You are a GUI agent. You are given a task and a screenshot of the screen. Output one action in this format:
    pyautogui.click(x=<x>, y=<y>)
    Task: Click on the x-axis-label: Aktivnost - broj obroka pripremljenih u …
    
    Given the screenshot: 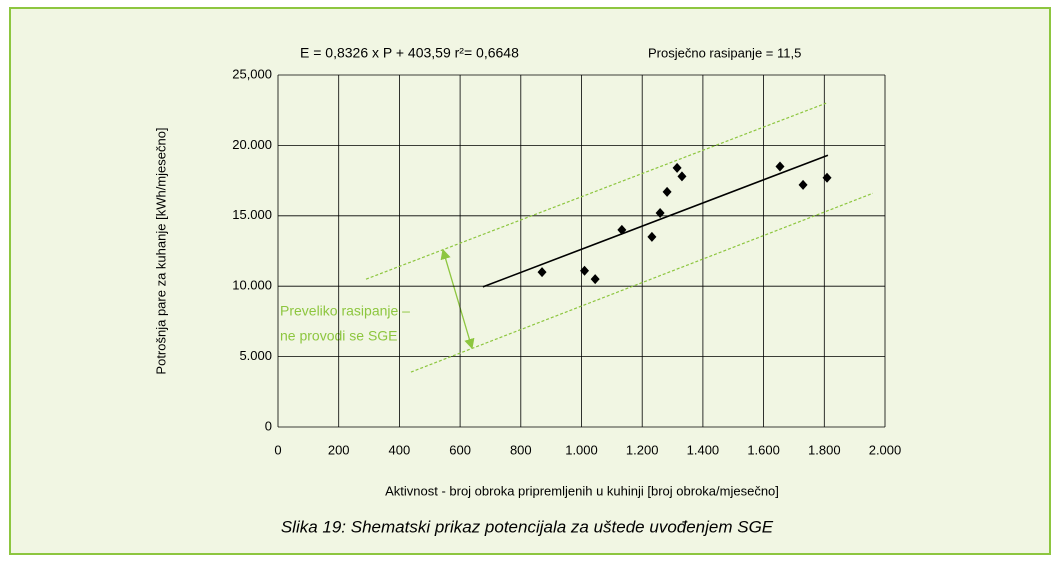 What is the action you would take?
    pyautogui.click(x=582, y=490)
    